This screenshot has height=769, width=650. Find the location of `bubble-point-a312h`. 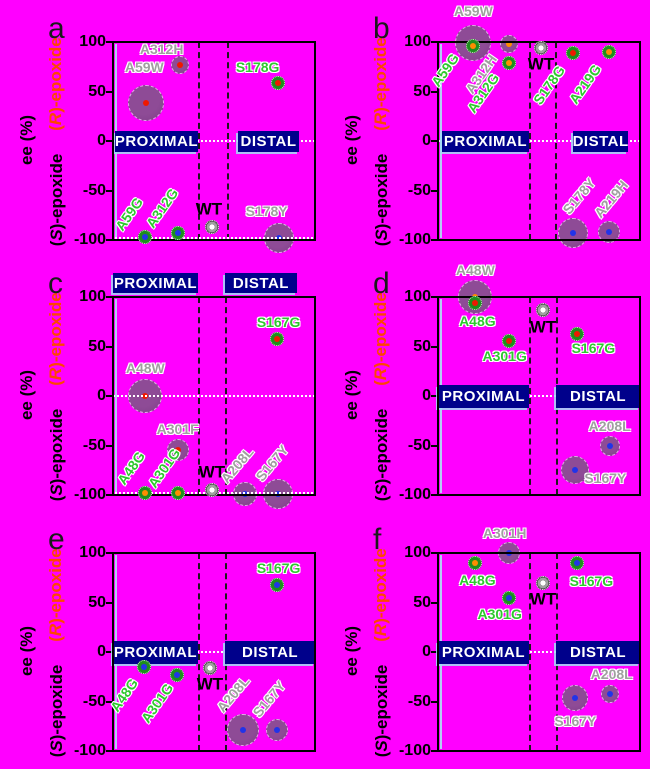

bubble-point-a312h is located at coordinates (179, 64).